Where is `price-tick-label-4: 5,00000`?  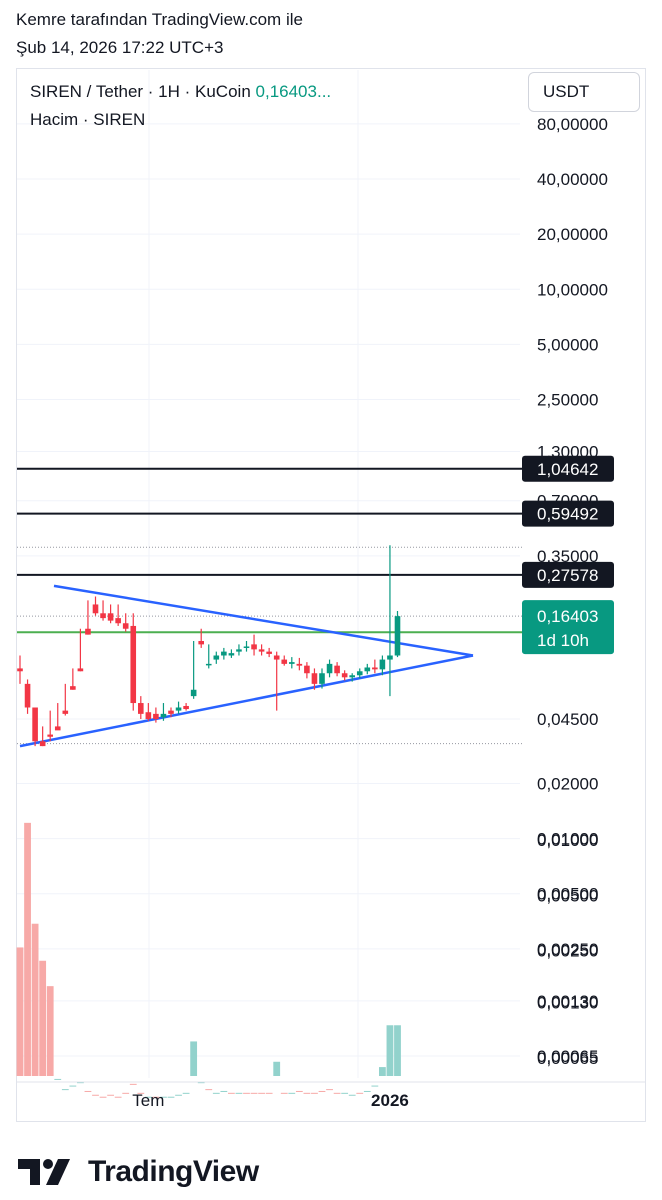 price-tick-label-4: 5,00000 is located at coordinates (567, 344).